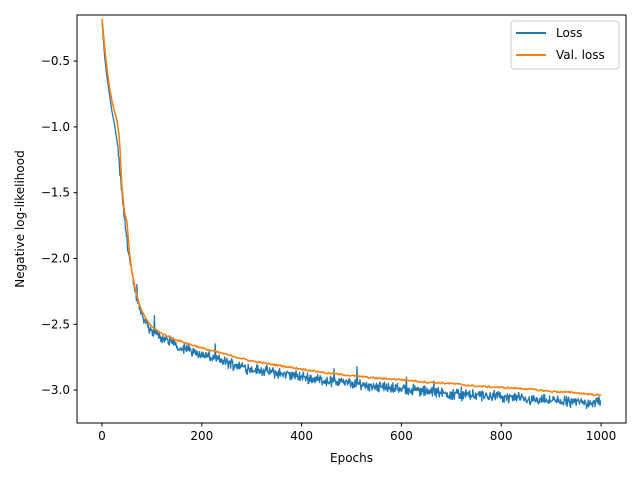 The width and height of the screenshot is (640, 480). I want to click on x-axis-ticks: 0 200 400 600 800 1000, so click(357, 433).